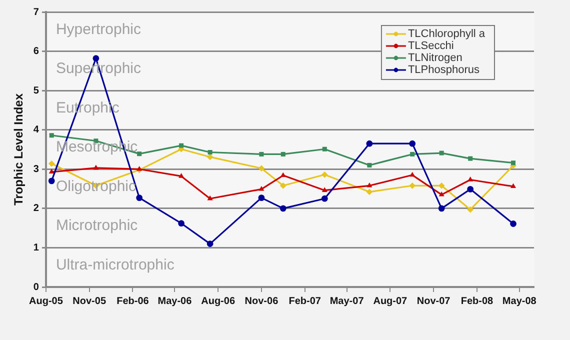 The height and width of the screenshot is (340, 570). Describe the element at coordinates (36, 90) in the screenshot. I see `y-tick-label: 5` at that location.